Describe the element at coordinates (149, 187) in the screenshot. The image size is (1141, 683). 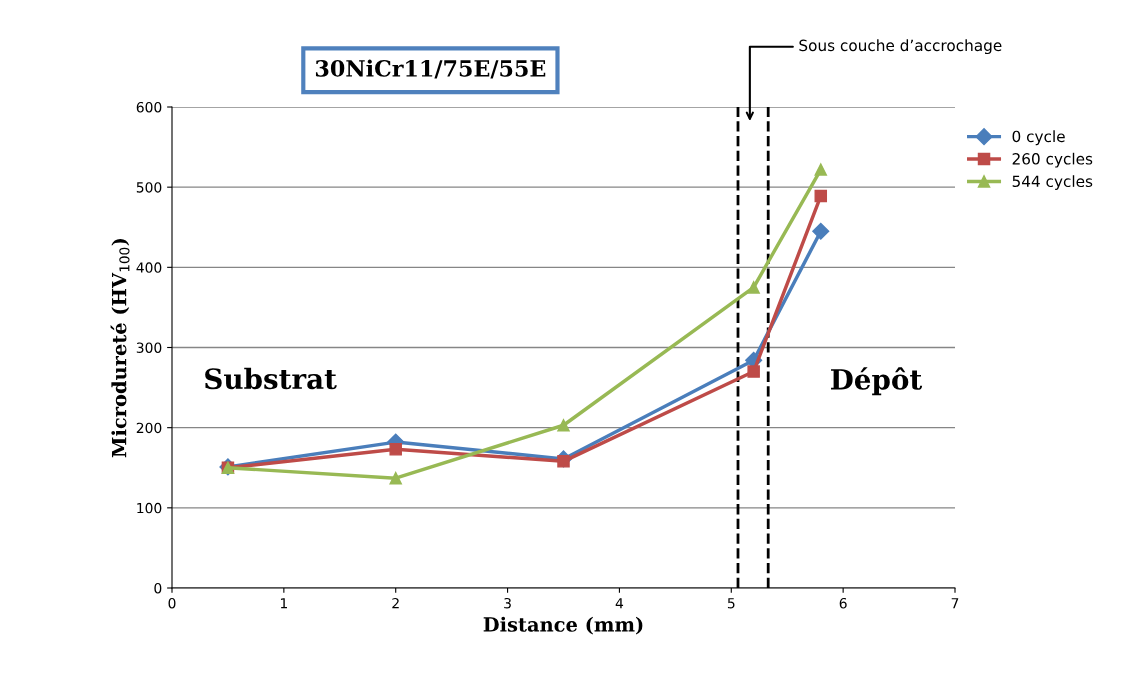
I see `y-tick-label: 500` at that location.